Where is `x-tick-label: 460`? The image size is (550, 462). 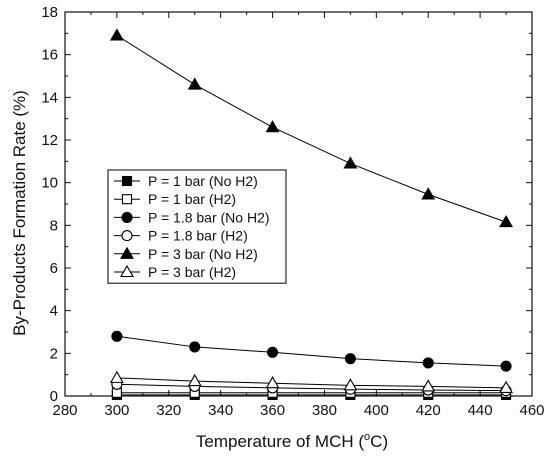 x-tick-label: 460 is located at coordinates (531, 410).